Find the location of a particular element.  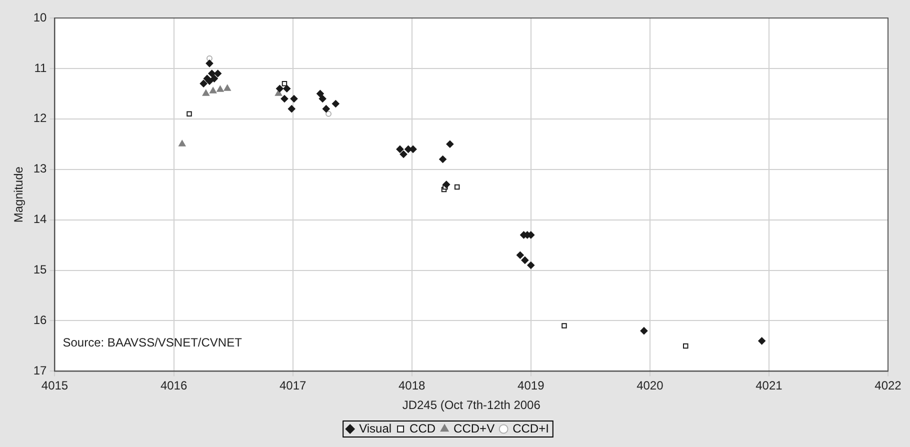

y-tick-label: 10 is located at coordinates (40, 17).